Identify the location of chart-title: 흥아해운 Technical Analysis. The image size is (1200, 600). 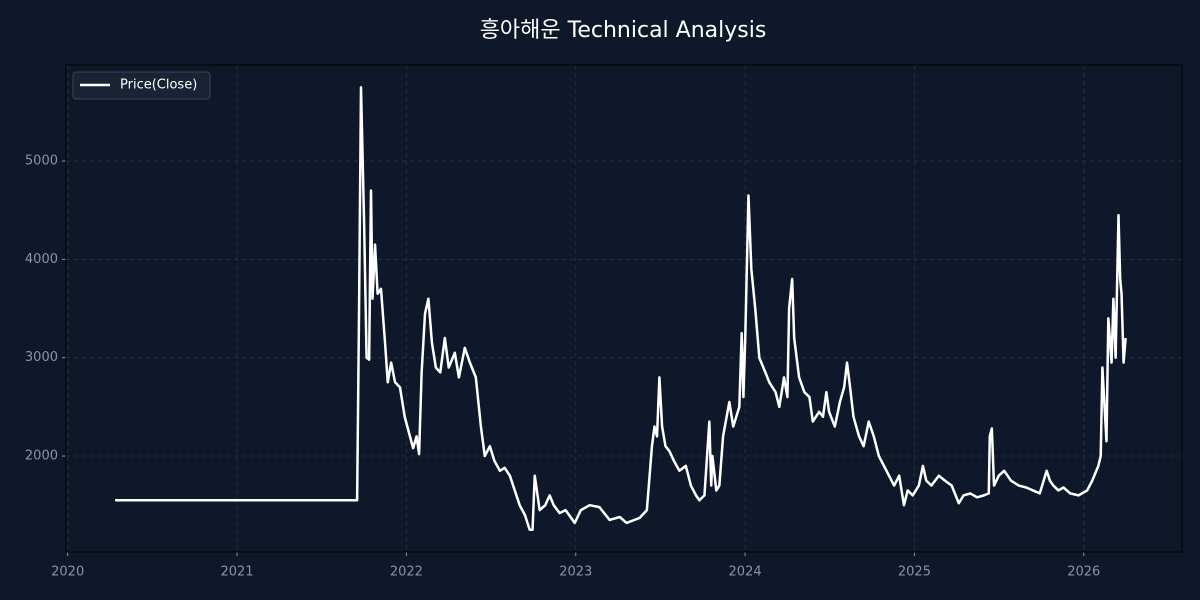
(623, 30).